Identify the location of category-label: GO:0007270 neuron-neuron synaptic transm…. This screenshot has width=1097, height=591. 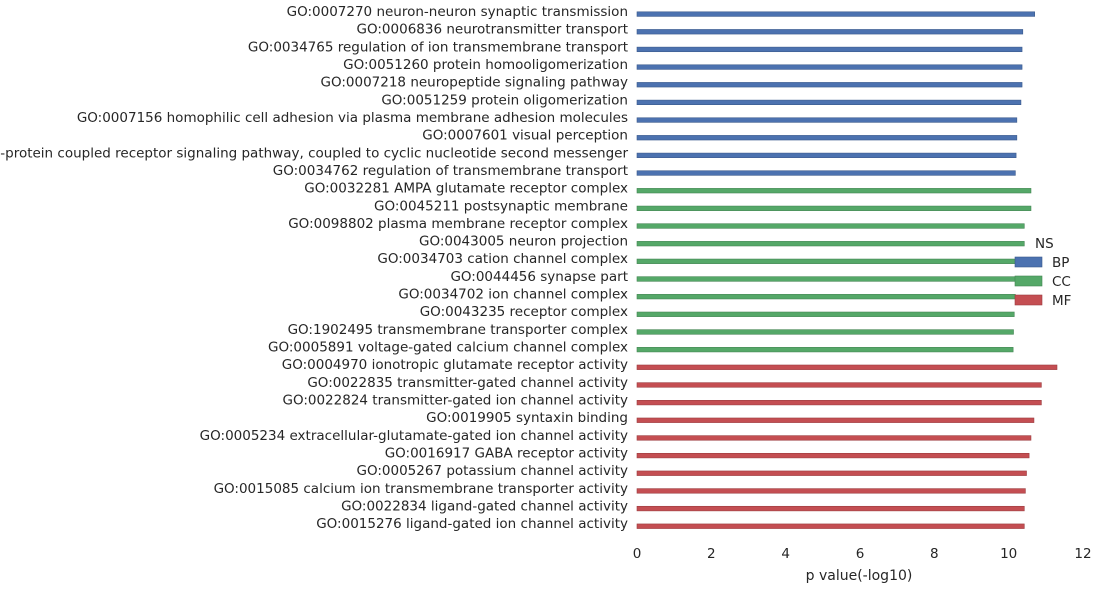
(457, 12).